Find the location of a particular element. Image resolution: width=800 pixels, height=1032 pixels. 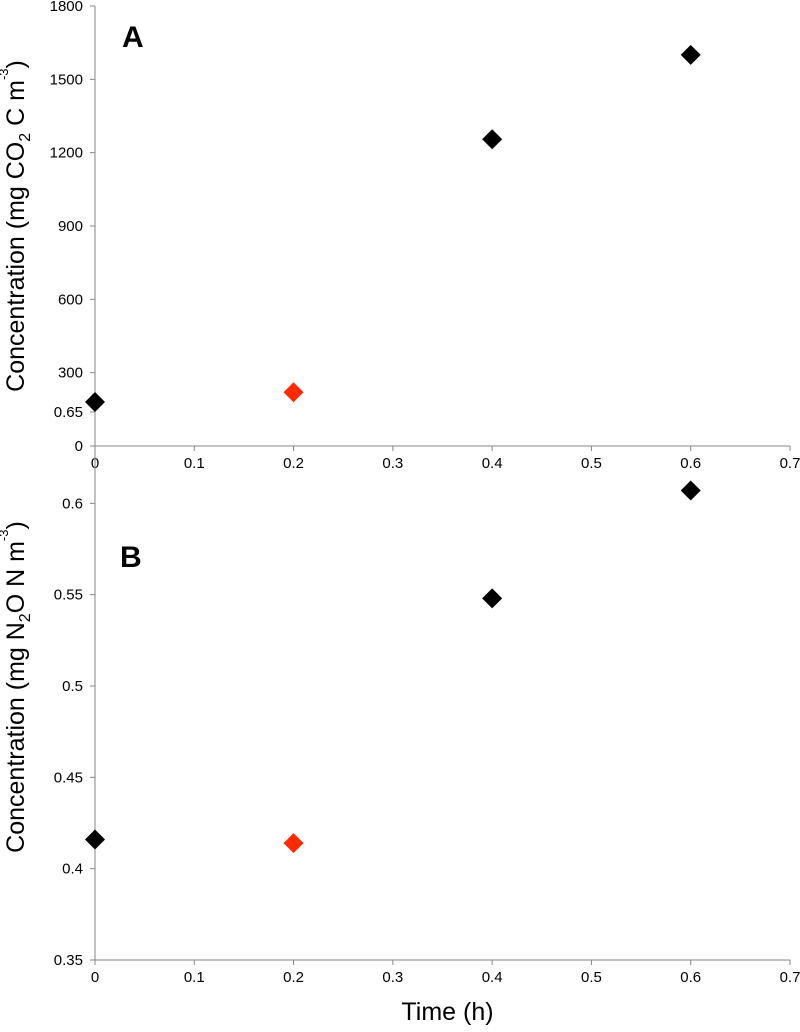

y-axis-title-part: C m is located at coordinates (16, 106).